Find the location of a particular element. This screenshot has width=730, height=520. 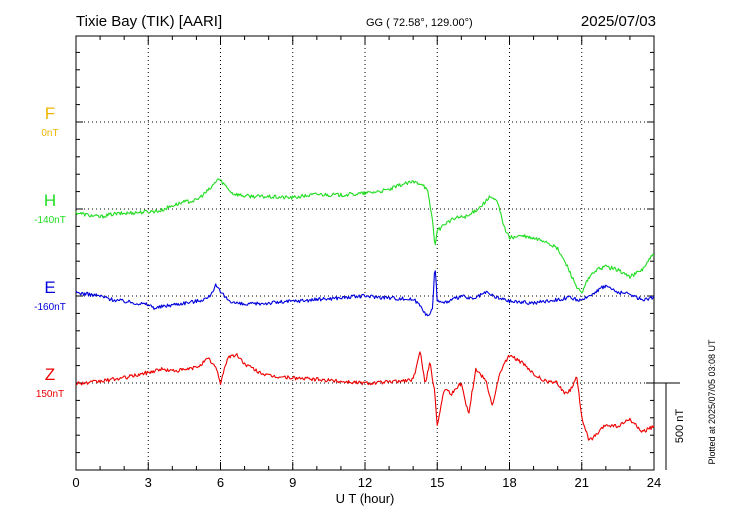

x-tick-label: 12 is located at coordinates (365, 482).